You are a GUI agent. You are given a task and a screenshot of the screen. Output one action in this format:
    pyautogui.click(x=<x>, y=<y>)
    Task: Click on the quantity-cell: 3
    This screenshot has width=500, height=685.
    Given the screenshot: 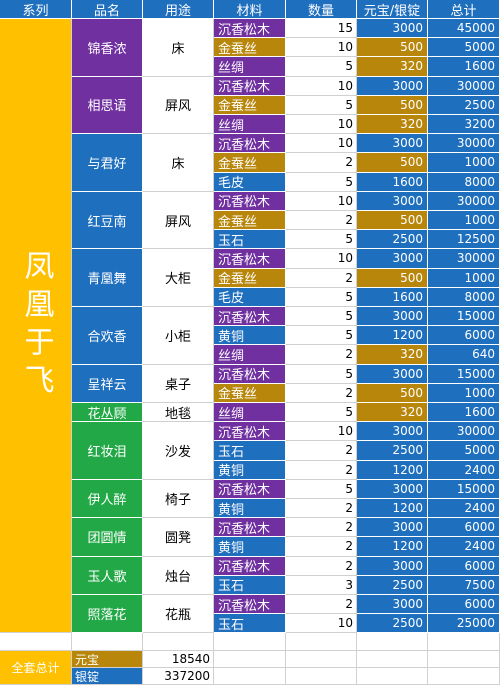 What is the action you would take?
    pyautogui.click(x=321, y=585)
    